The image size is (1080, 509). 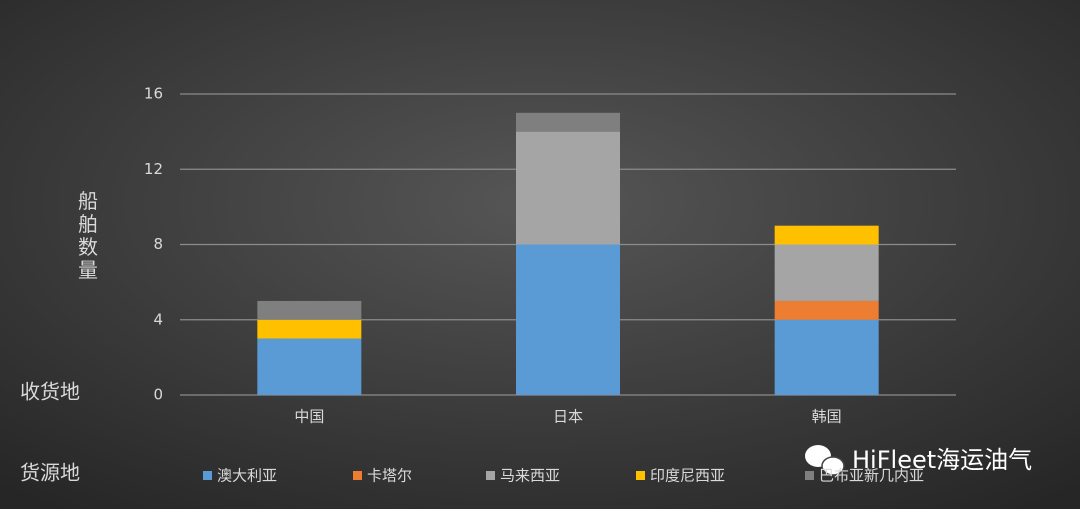 What do you see at coordinates (158, 244) in the screenshot?
I see `y-tick-label: 8` at bounding box center [158, 244].